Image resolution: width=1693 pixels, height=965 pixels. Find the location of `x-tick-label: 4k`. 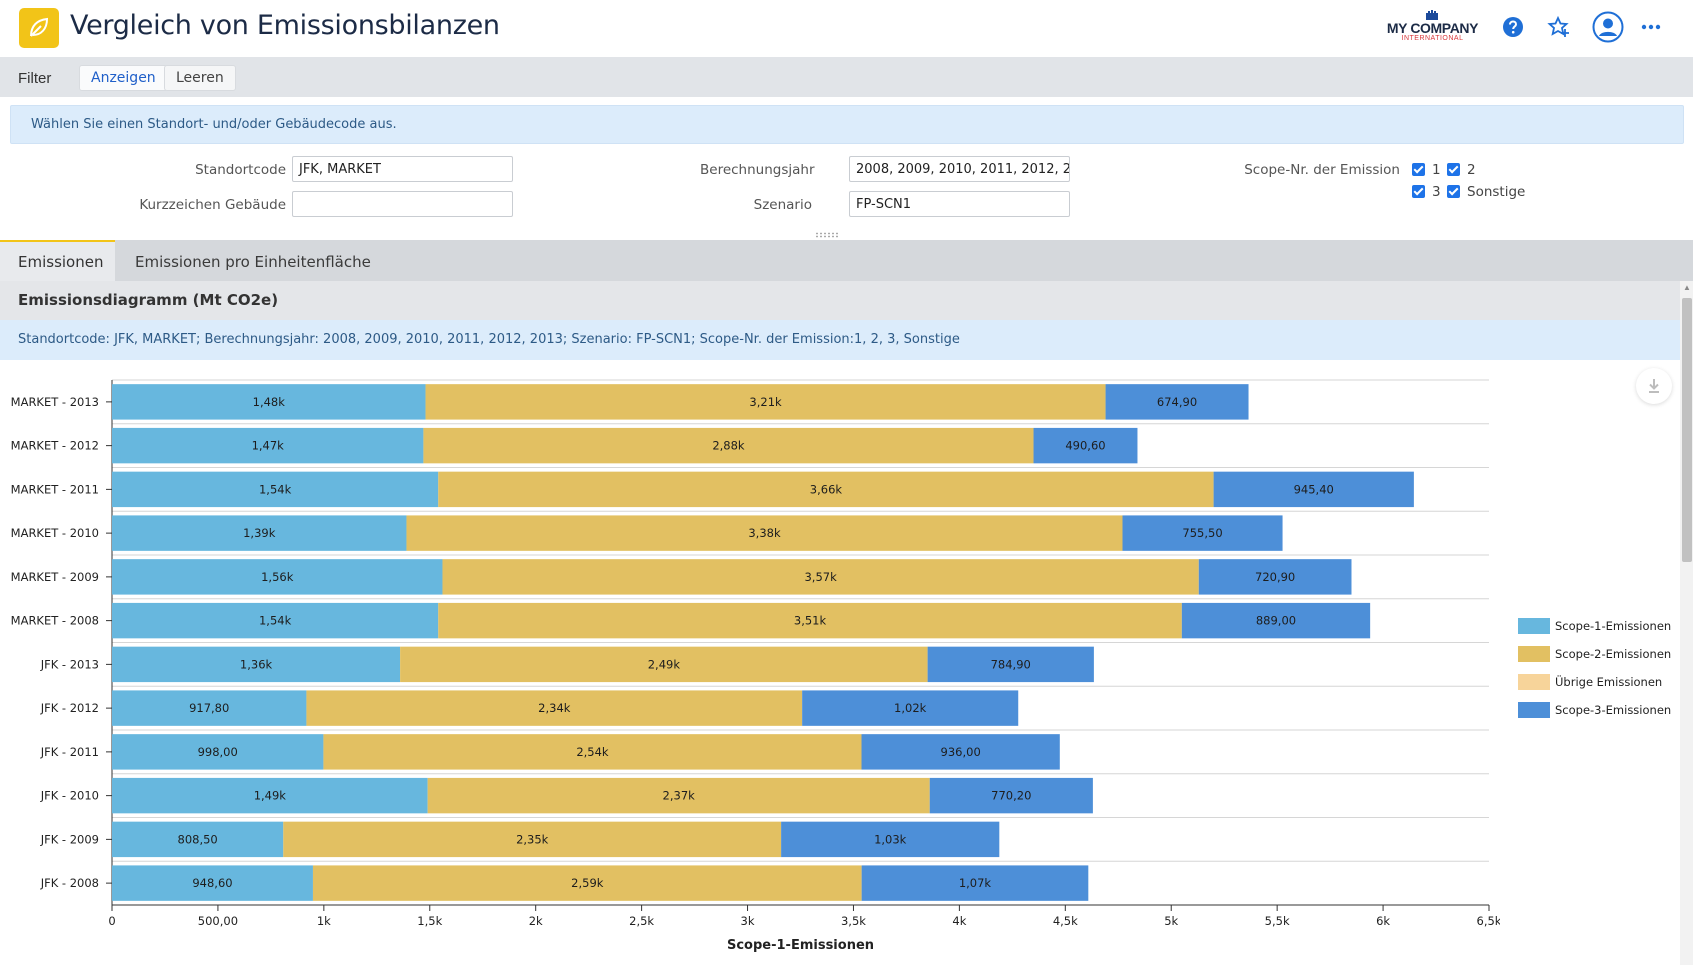

x-tick-label: 4k is located at coordinates (959, 921).